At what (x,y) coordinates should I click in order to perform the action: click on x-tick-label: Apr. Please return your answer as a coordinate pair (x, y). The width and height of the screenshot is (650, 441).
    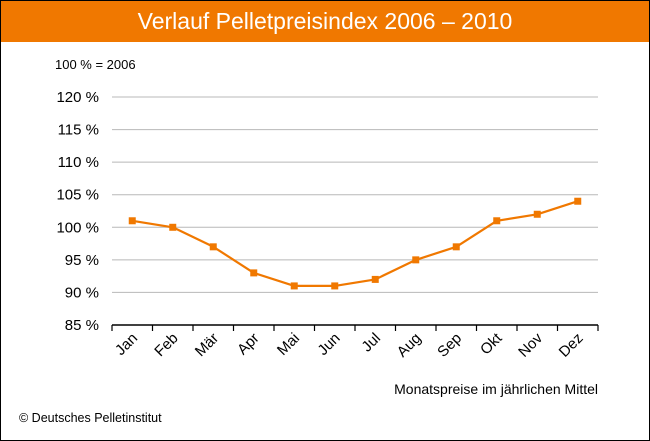
    Looking at the image, I should click on (248, 344).